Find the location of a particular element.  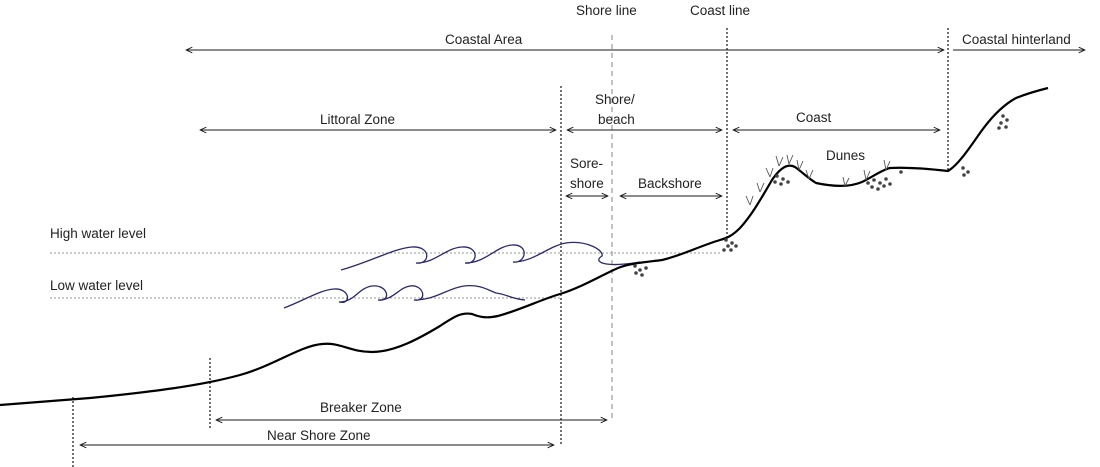

dunes-label: Dunes is located at coordinates (845, 155).